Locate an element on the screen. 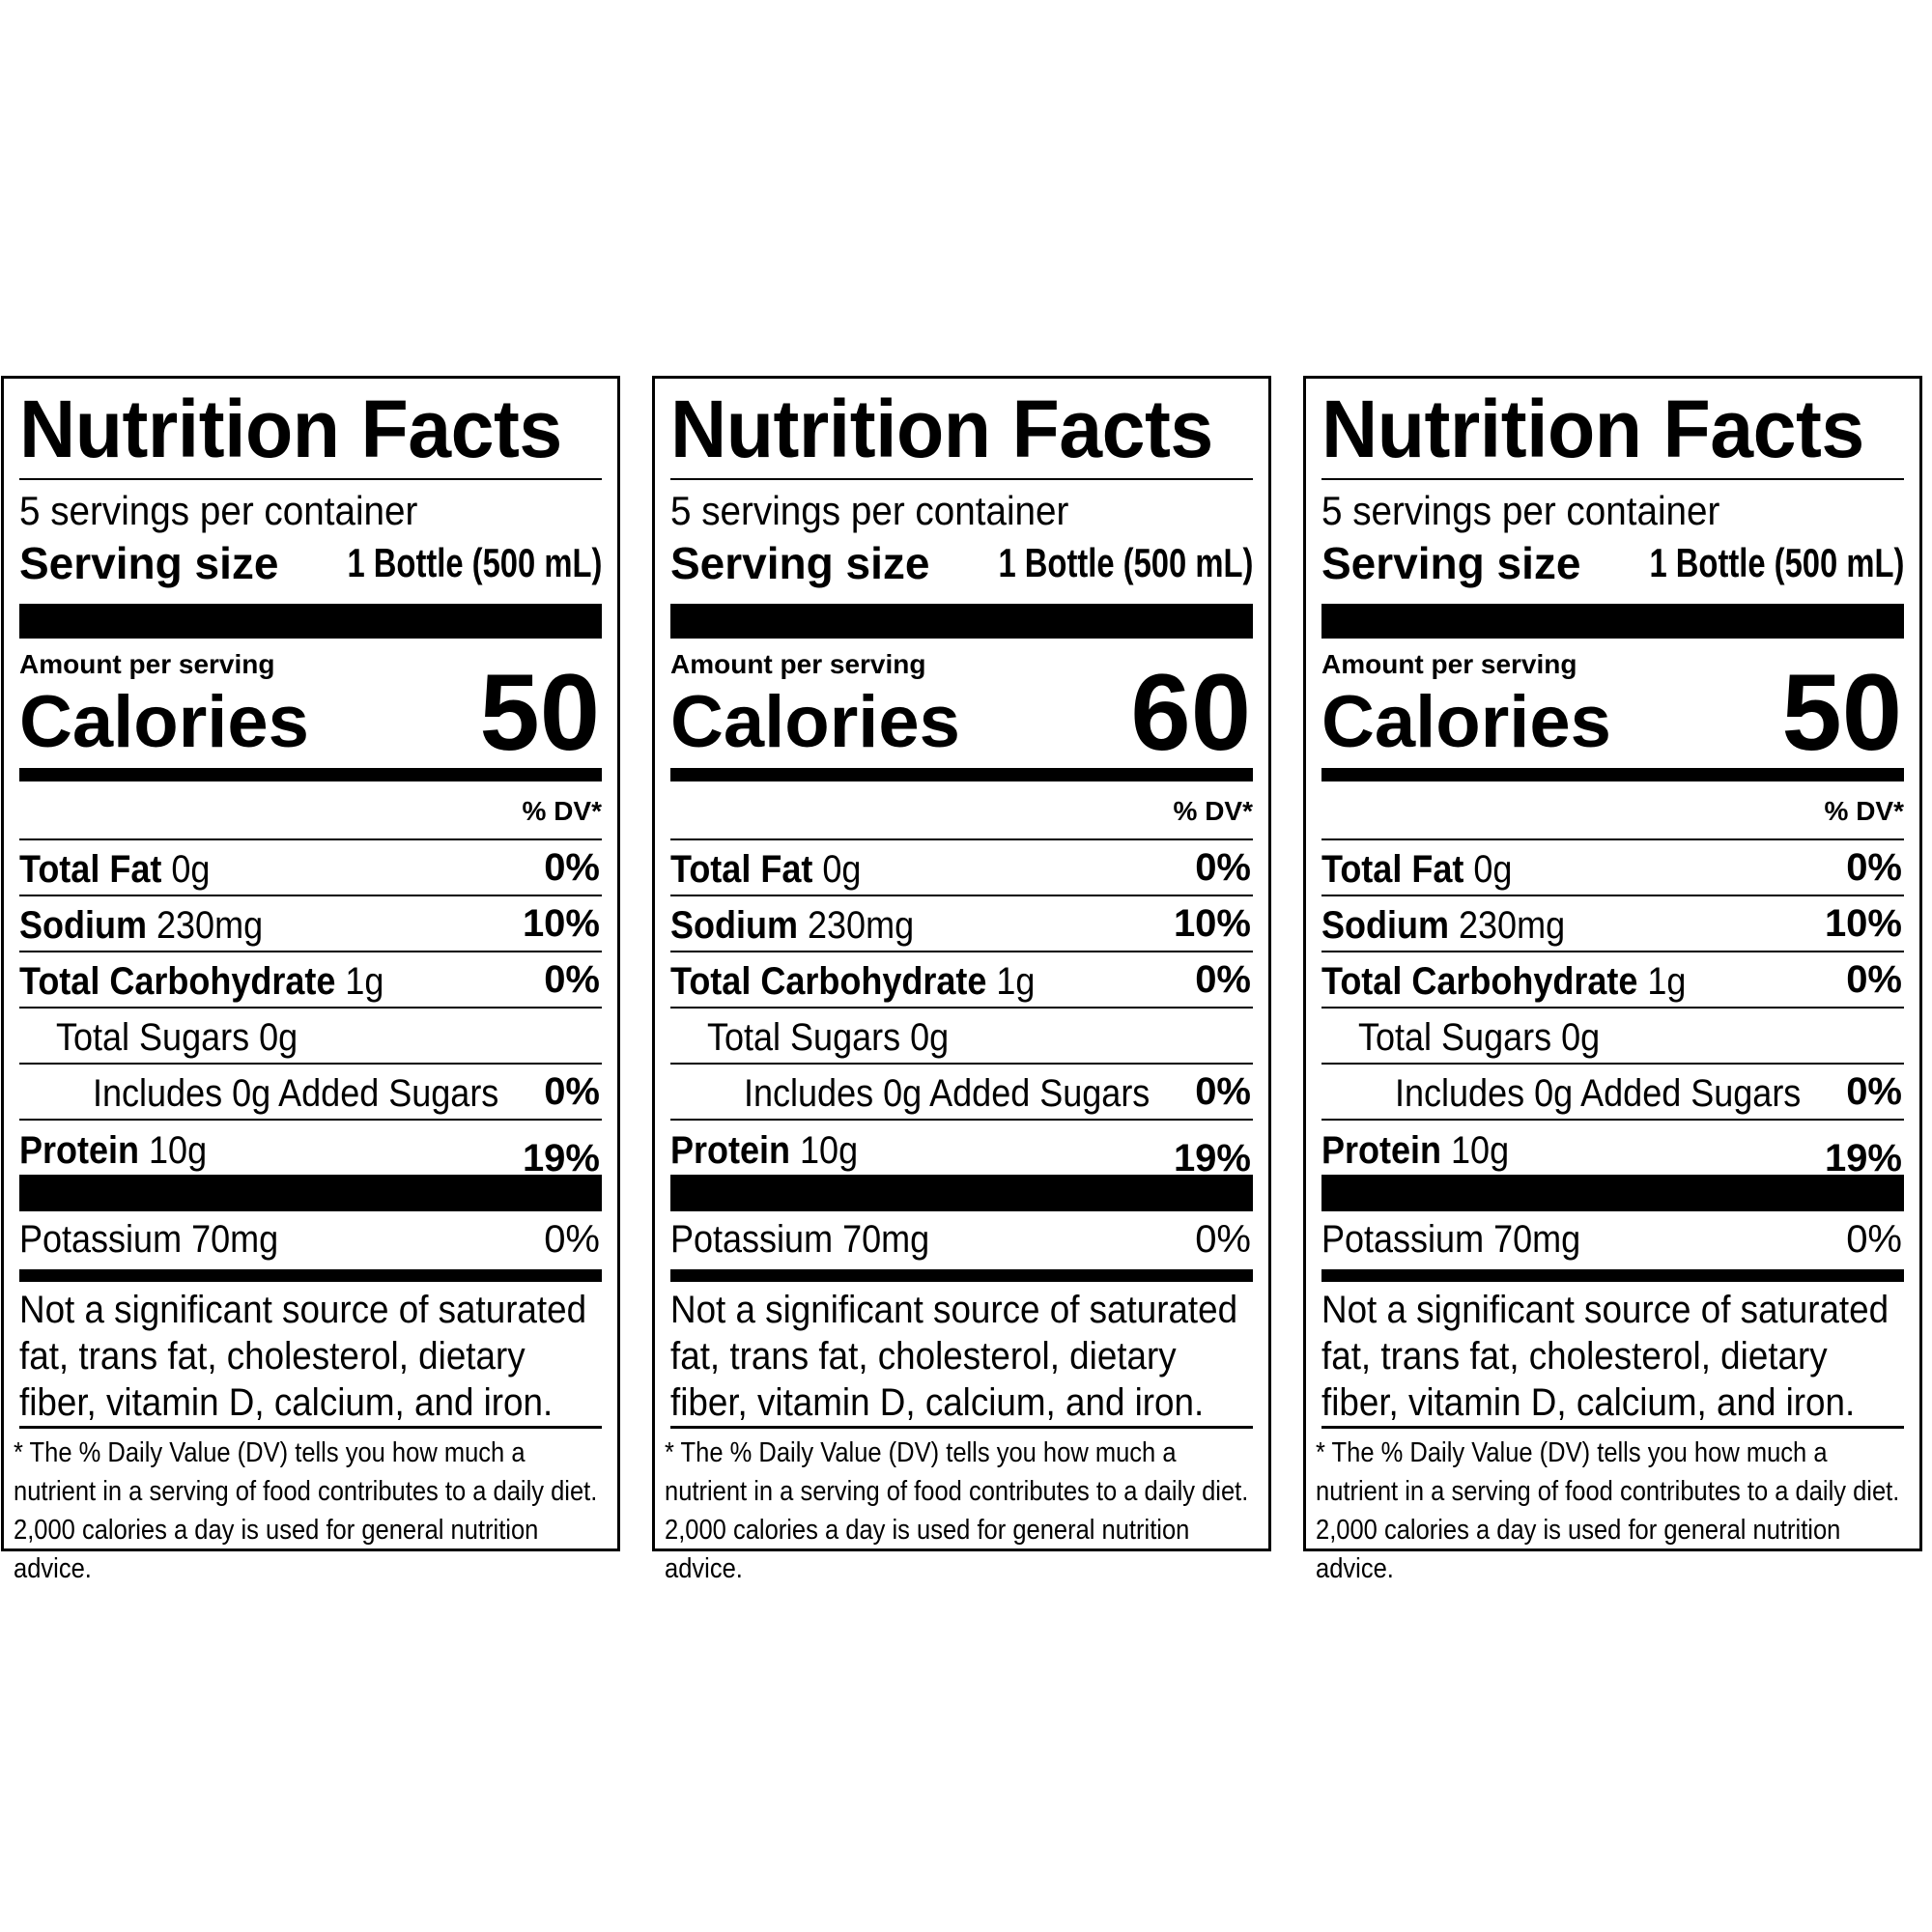  servings-per-container: 5 servings per container is located at coordinates (218, 510).